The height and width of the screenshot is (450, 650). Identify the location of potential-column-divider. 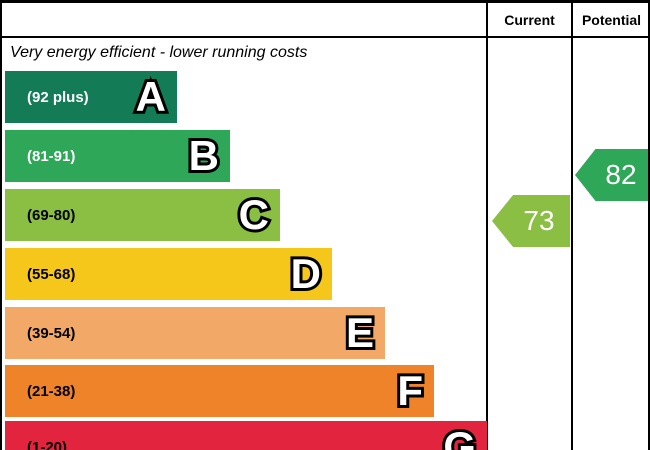
(572, 226).